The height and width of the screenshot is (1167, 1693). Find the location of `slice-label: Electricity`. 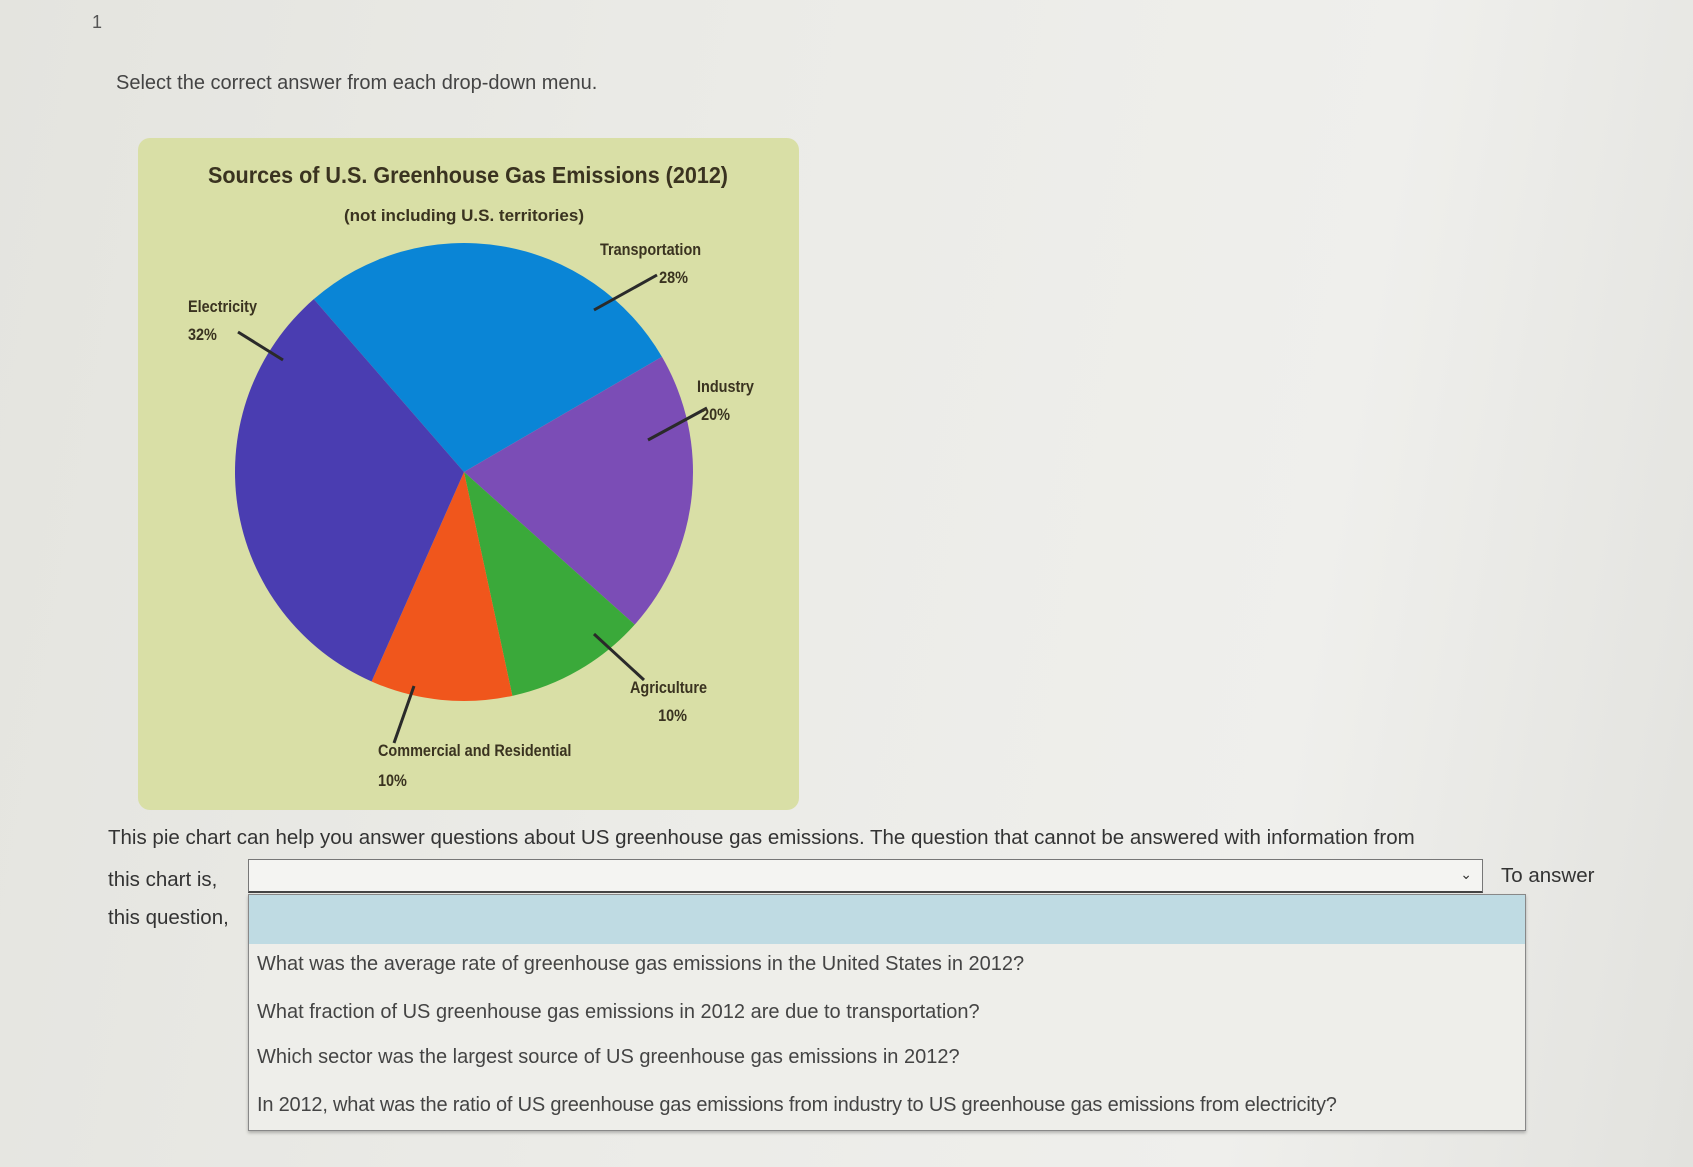

slice-label: Electricity is located at coordinates (222, 307).